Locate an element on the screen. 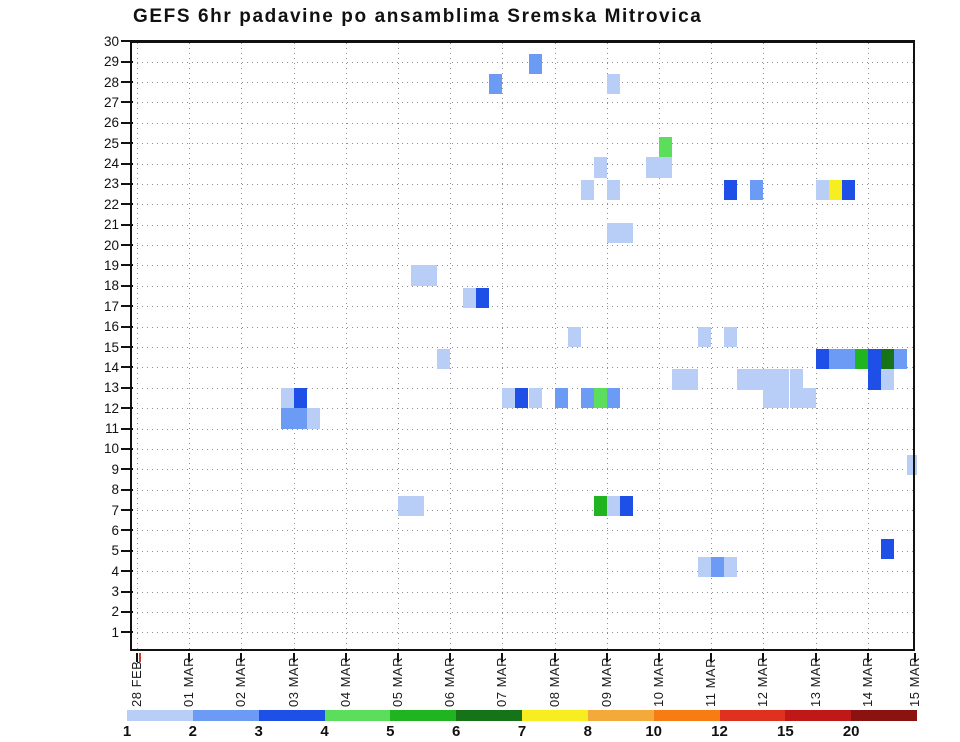 This screenshot has width=960, height=742. x-tick-label: 06 MAR is located at coordinates (450, 682).